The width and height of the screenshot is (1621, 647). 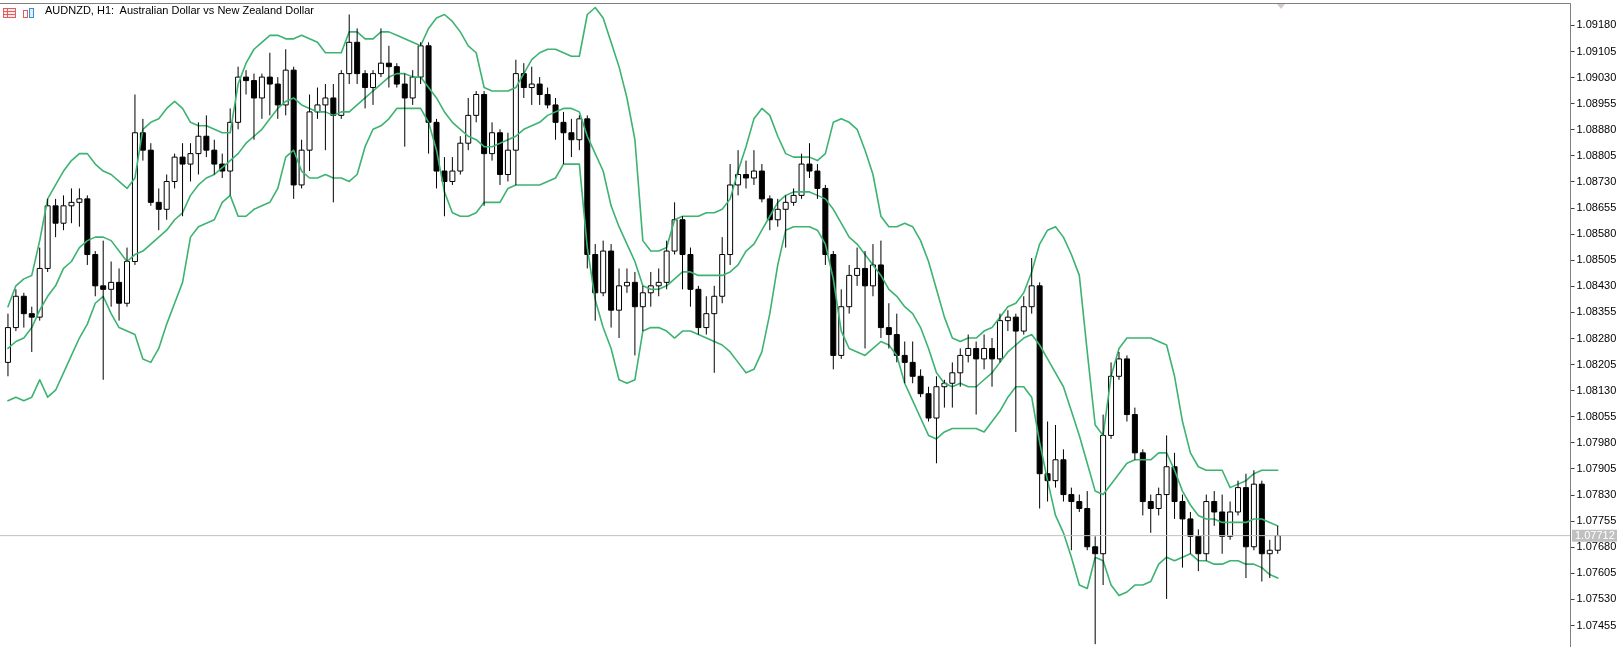 I want to click on y-tick-label: 1.09030, so click(x=1596, y=76).